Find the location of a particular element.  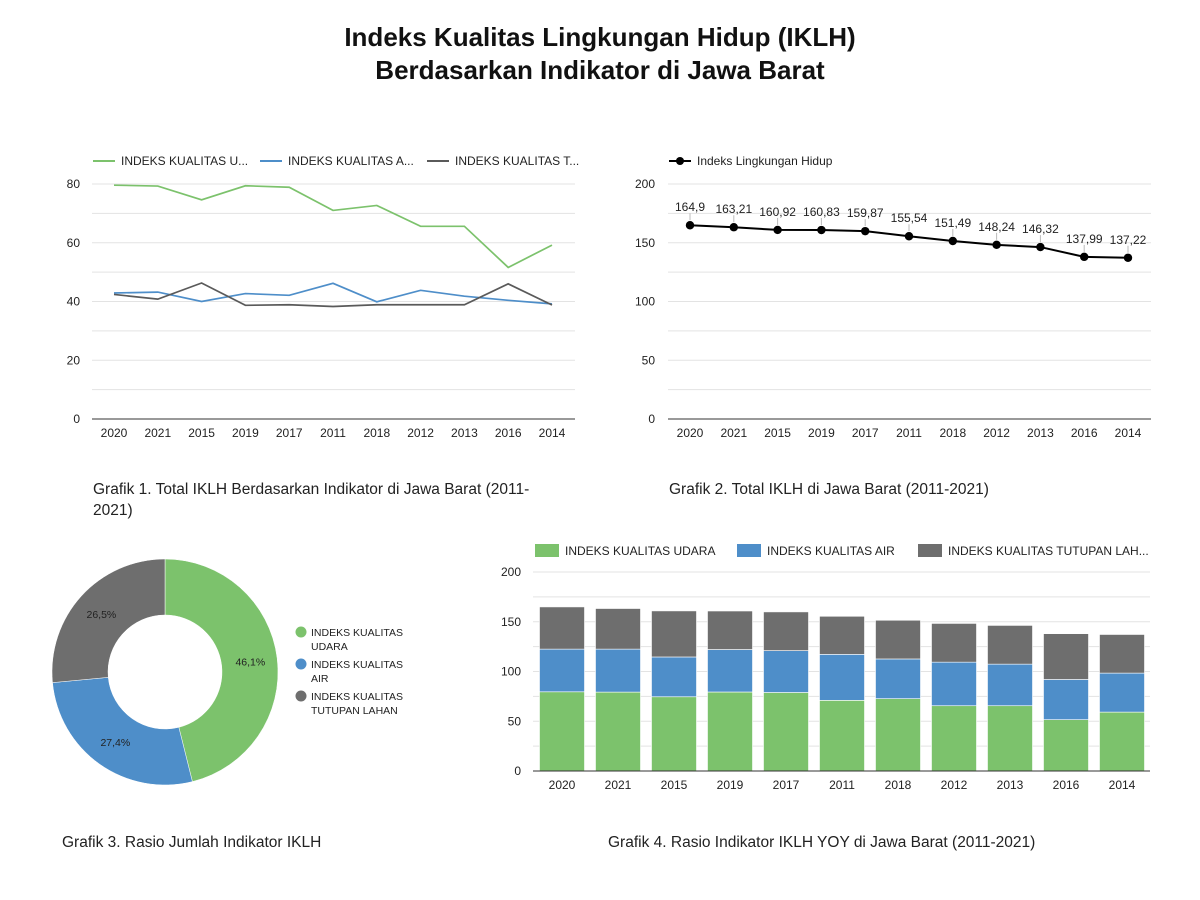

data-label: 155,54 is located at coordinates (909, 218).